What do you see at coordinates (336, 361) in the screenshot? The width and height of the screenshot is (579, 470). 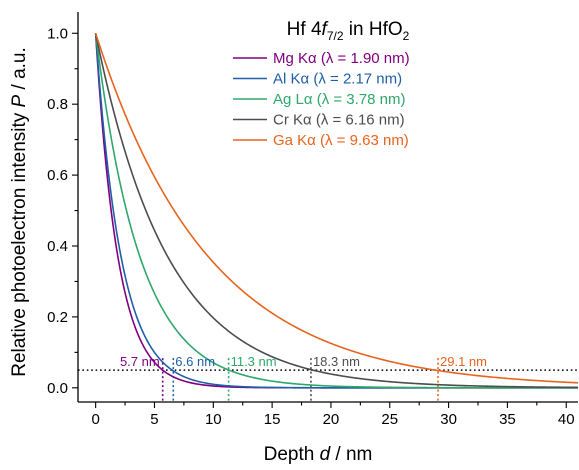 I see `depth-annotation: 18.3 nm` at bounding box center [336, 361].